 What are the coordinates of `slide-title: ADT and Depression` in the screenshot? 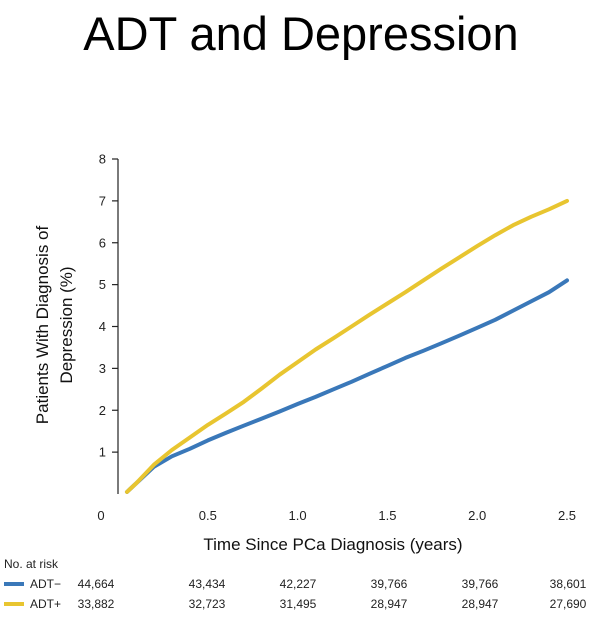 It's located at (301, 33).